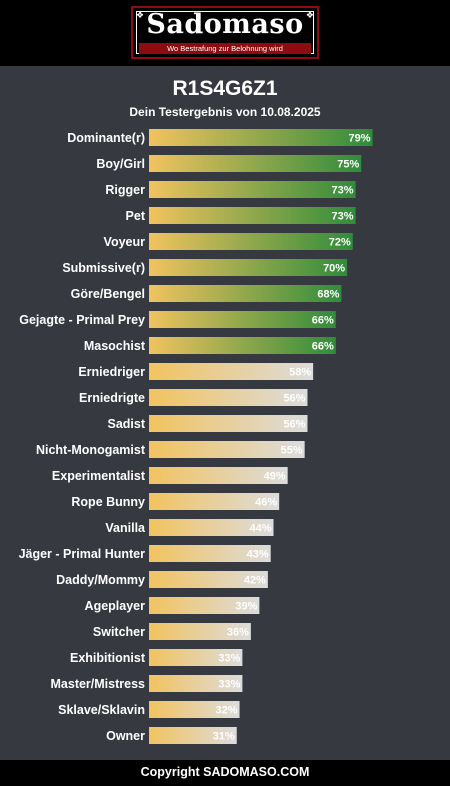 This screenshot has height=786, width=450. What do you see at coordinates (260, 529) in the screenshot?
I see `value-label: 44%` at bounding box center [260, 529].